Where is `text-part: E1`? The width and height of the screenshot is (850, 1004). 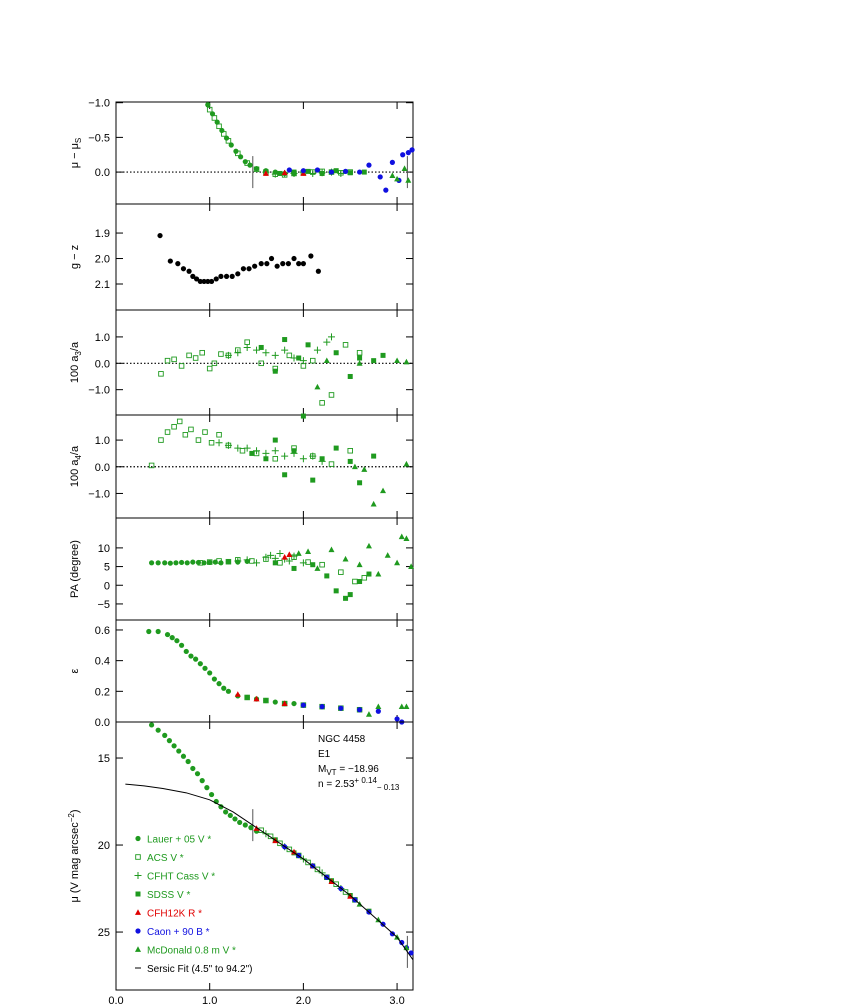
text-part: E1 is located at coordinates (324, 754).